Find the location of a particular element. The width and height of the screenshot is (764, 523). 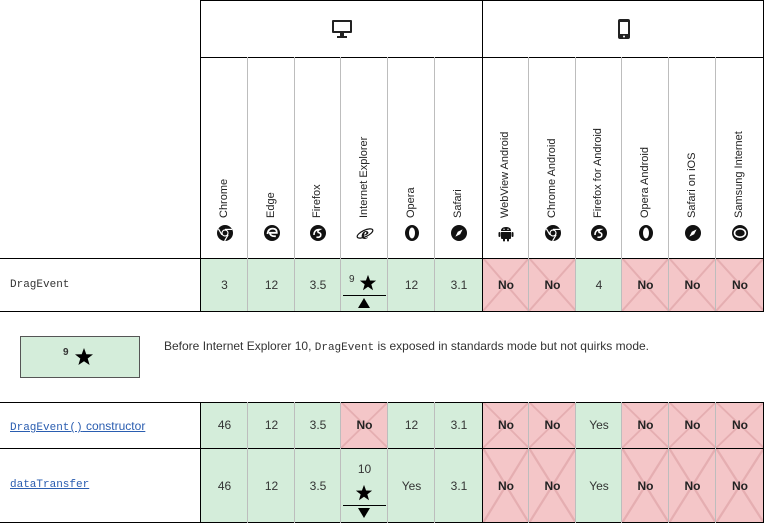

support-value: 3.5 is located at coordinates (318, 425).